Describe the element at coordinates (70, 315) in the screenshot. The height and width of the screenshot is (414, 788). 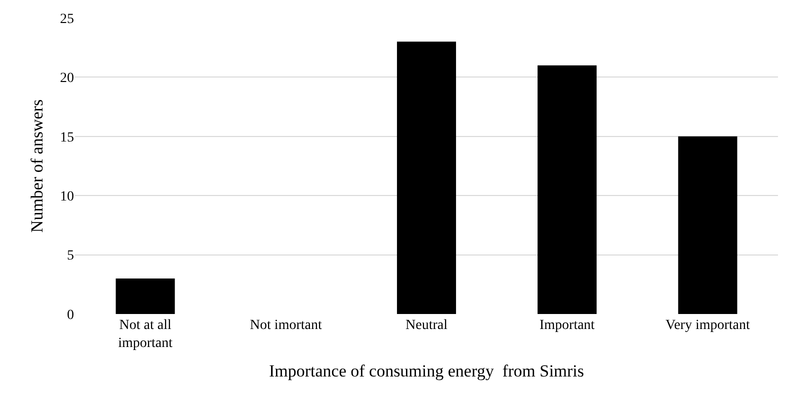
I see `y-tick-label: 0` at that location.